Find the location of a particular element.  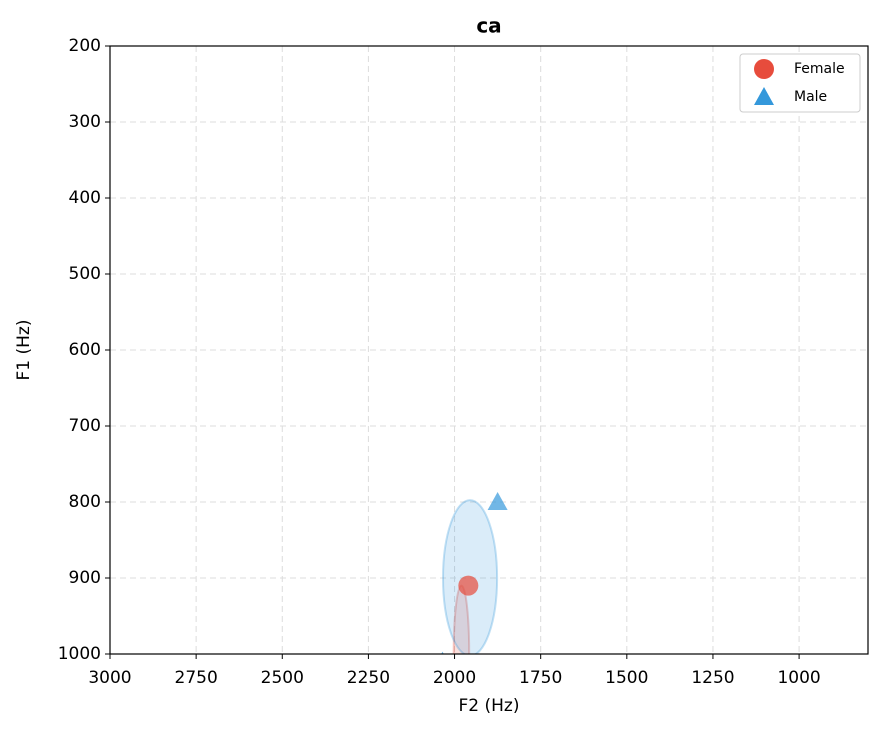

x-axis-label: F2 (Hz) is located at coordinates (489, 706).